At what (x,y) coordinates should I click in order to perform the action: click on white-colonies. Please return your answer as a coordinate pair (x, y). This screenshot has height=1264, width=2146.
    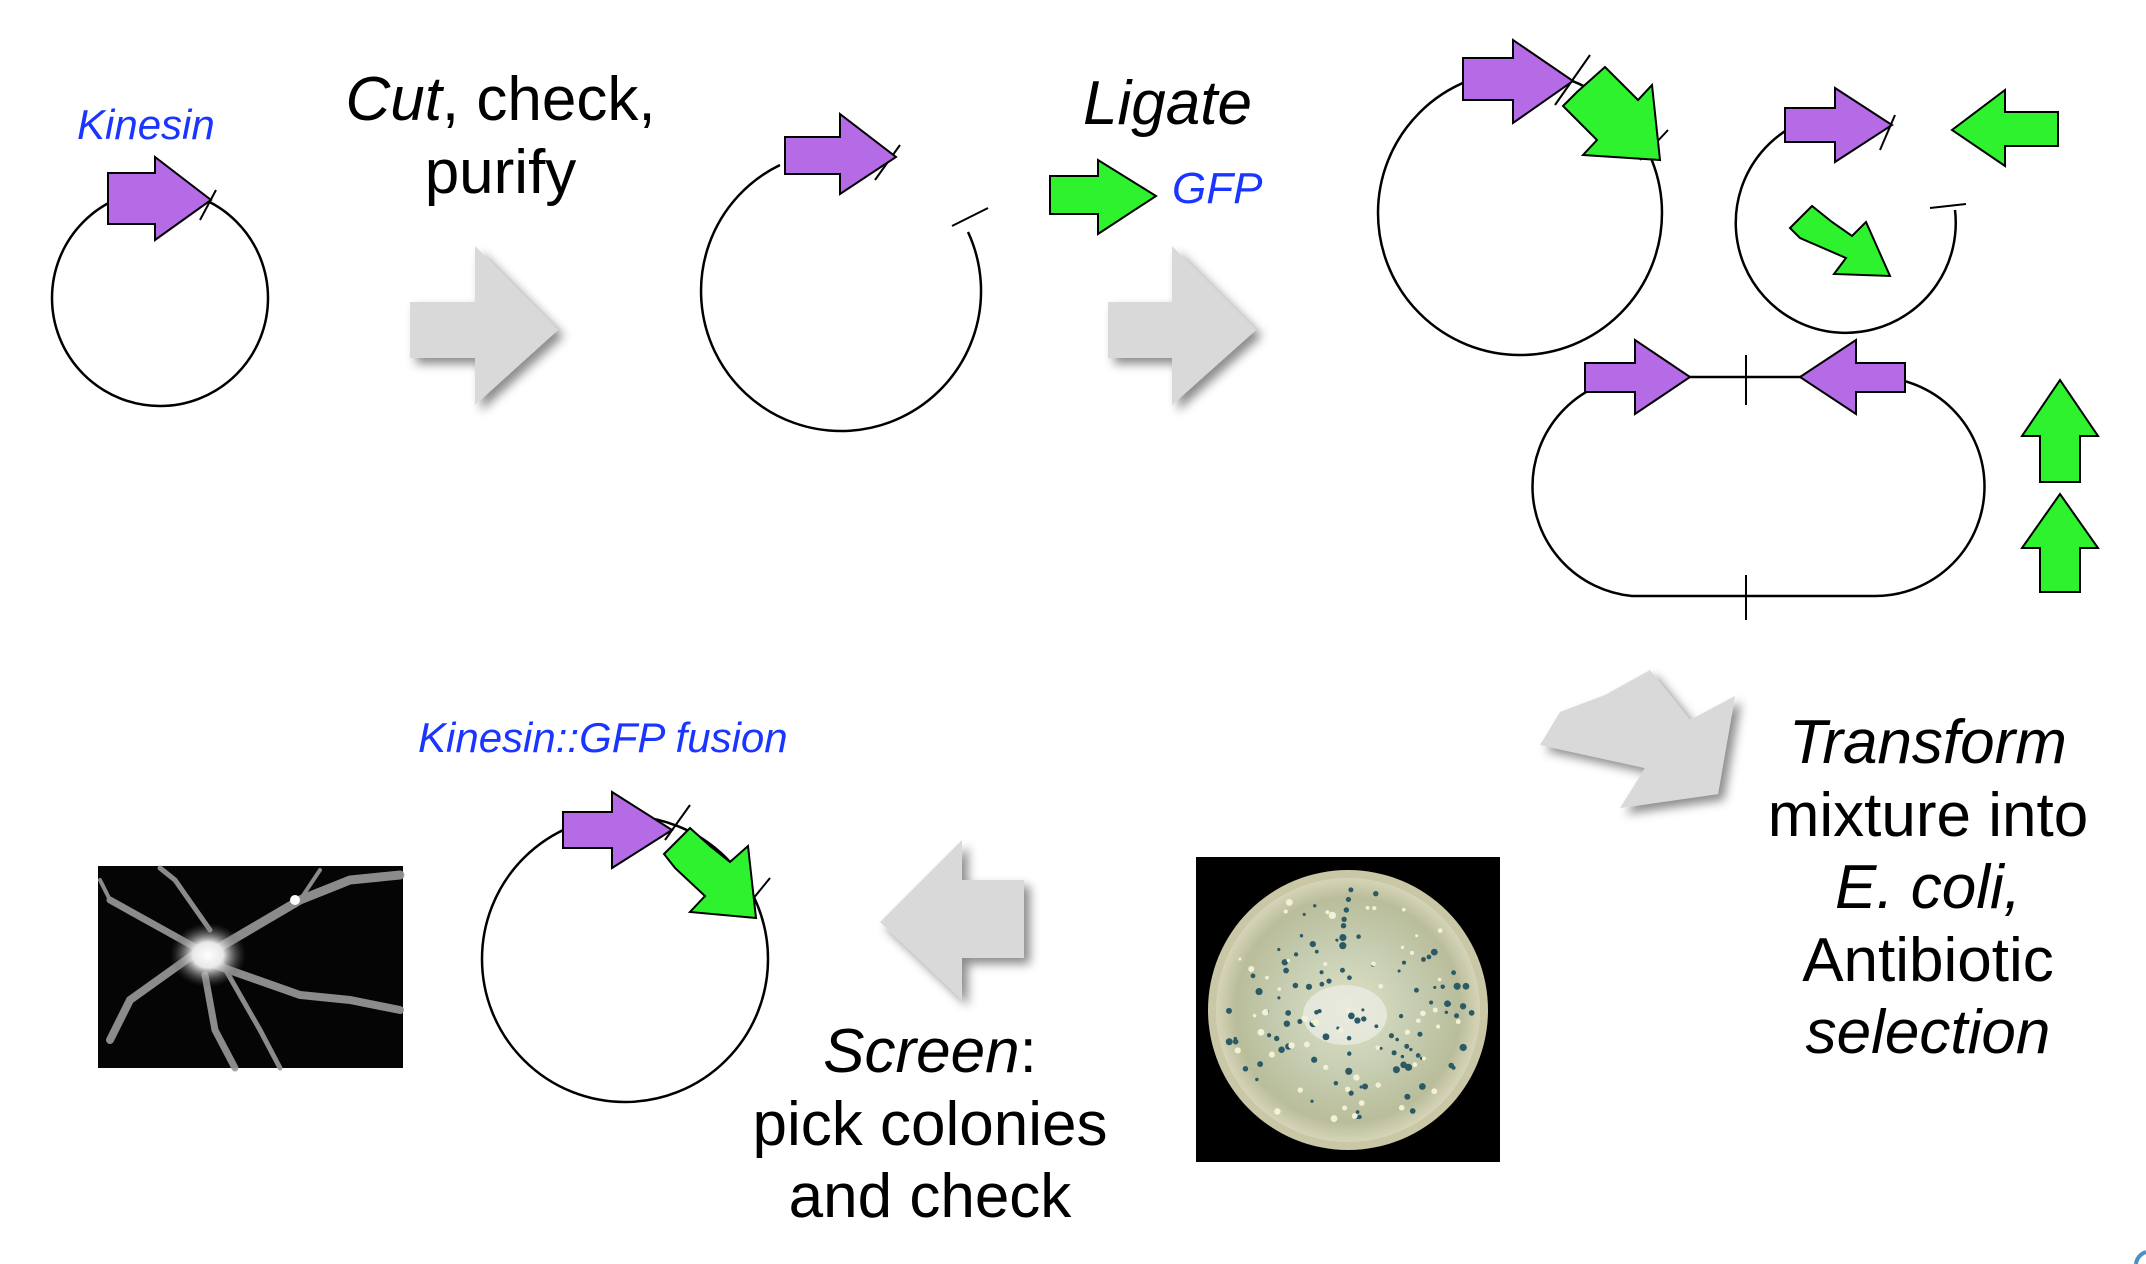
    Looking at the image, I should click on (1347, 1010).